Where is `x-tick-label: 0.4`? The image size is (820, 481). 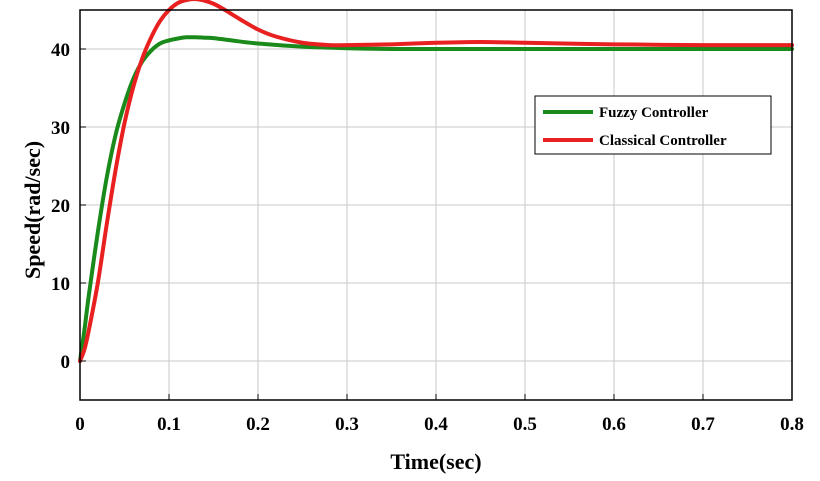 x-tick-label: 0.4 is located at coordinates (436, 424).